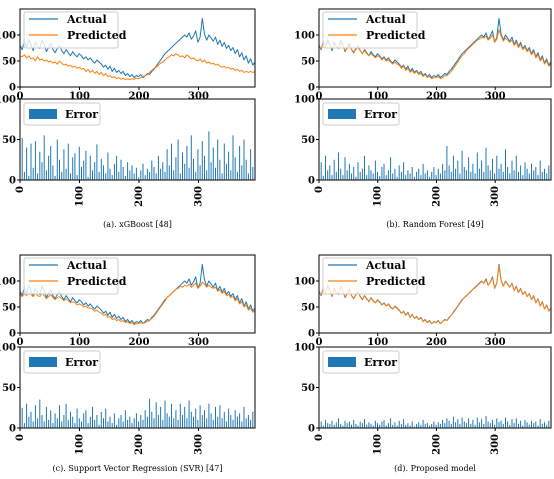 The image size is (554, 479). Describe the element at coordinates (137, 224) in the screenshot. I see `panel-caption: (a). xGBoost [48]` at that location.